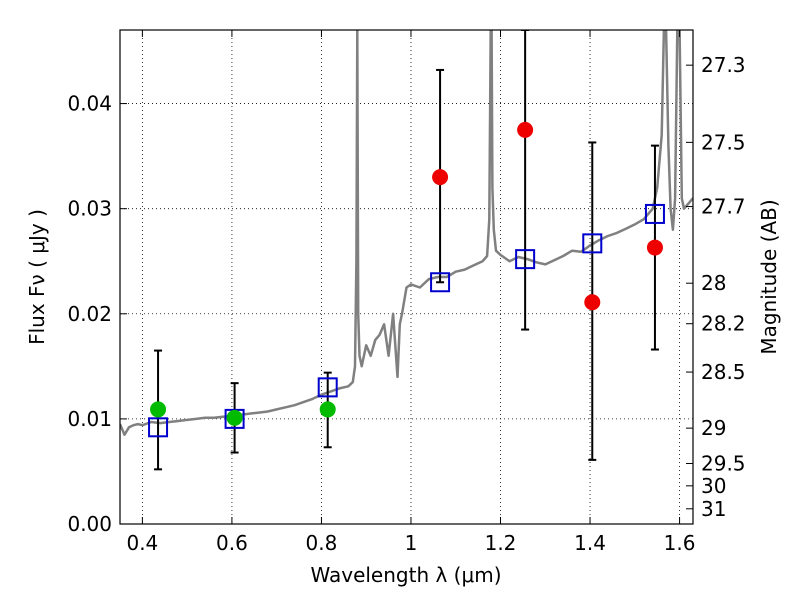  What do you see at coordinates (232, 543) in the screenshot?
I see `x-tick-label: 0.6` at bounding box center [232, 543].